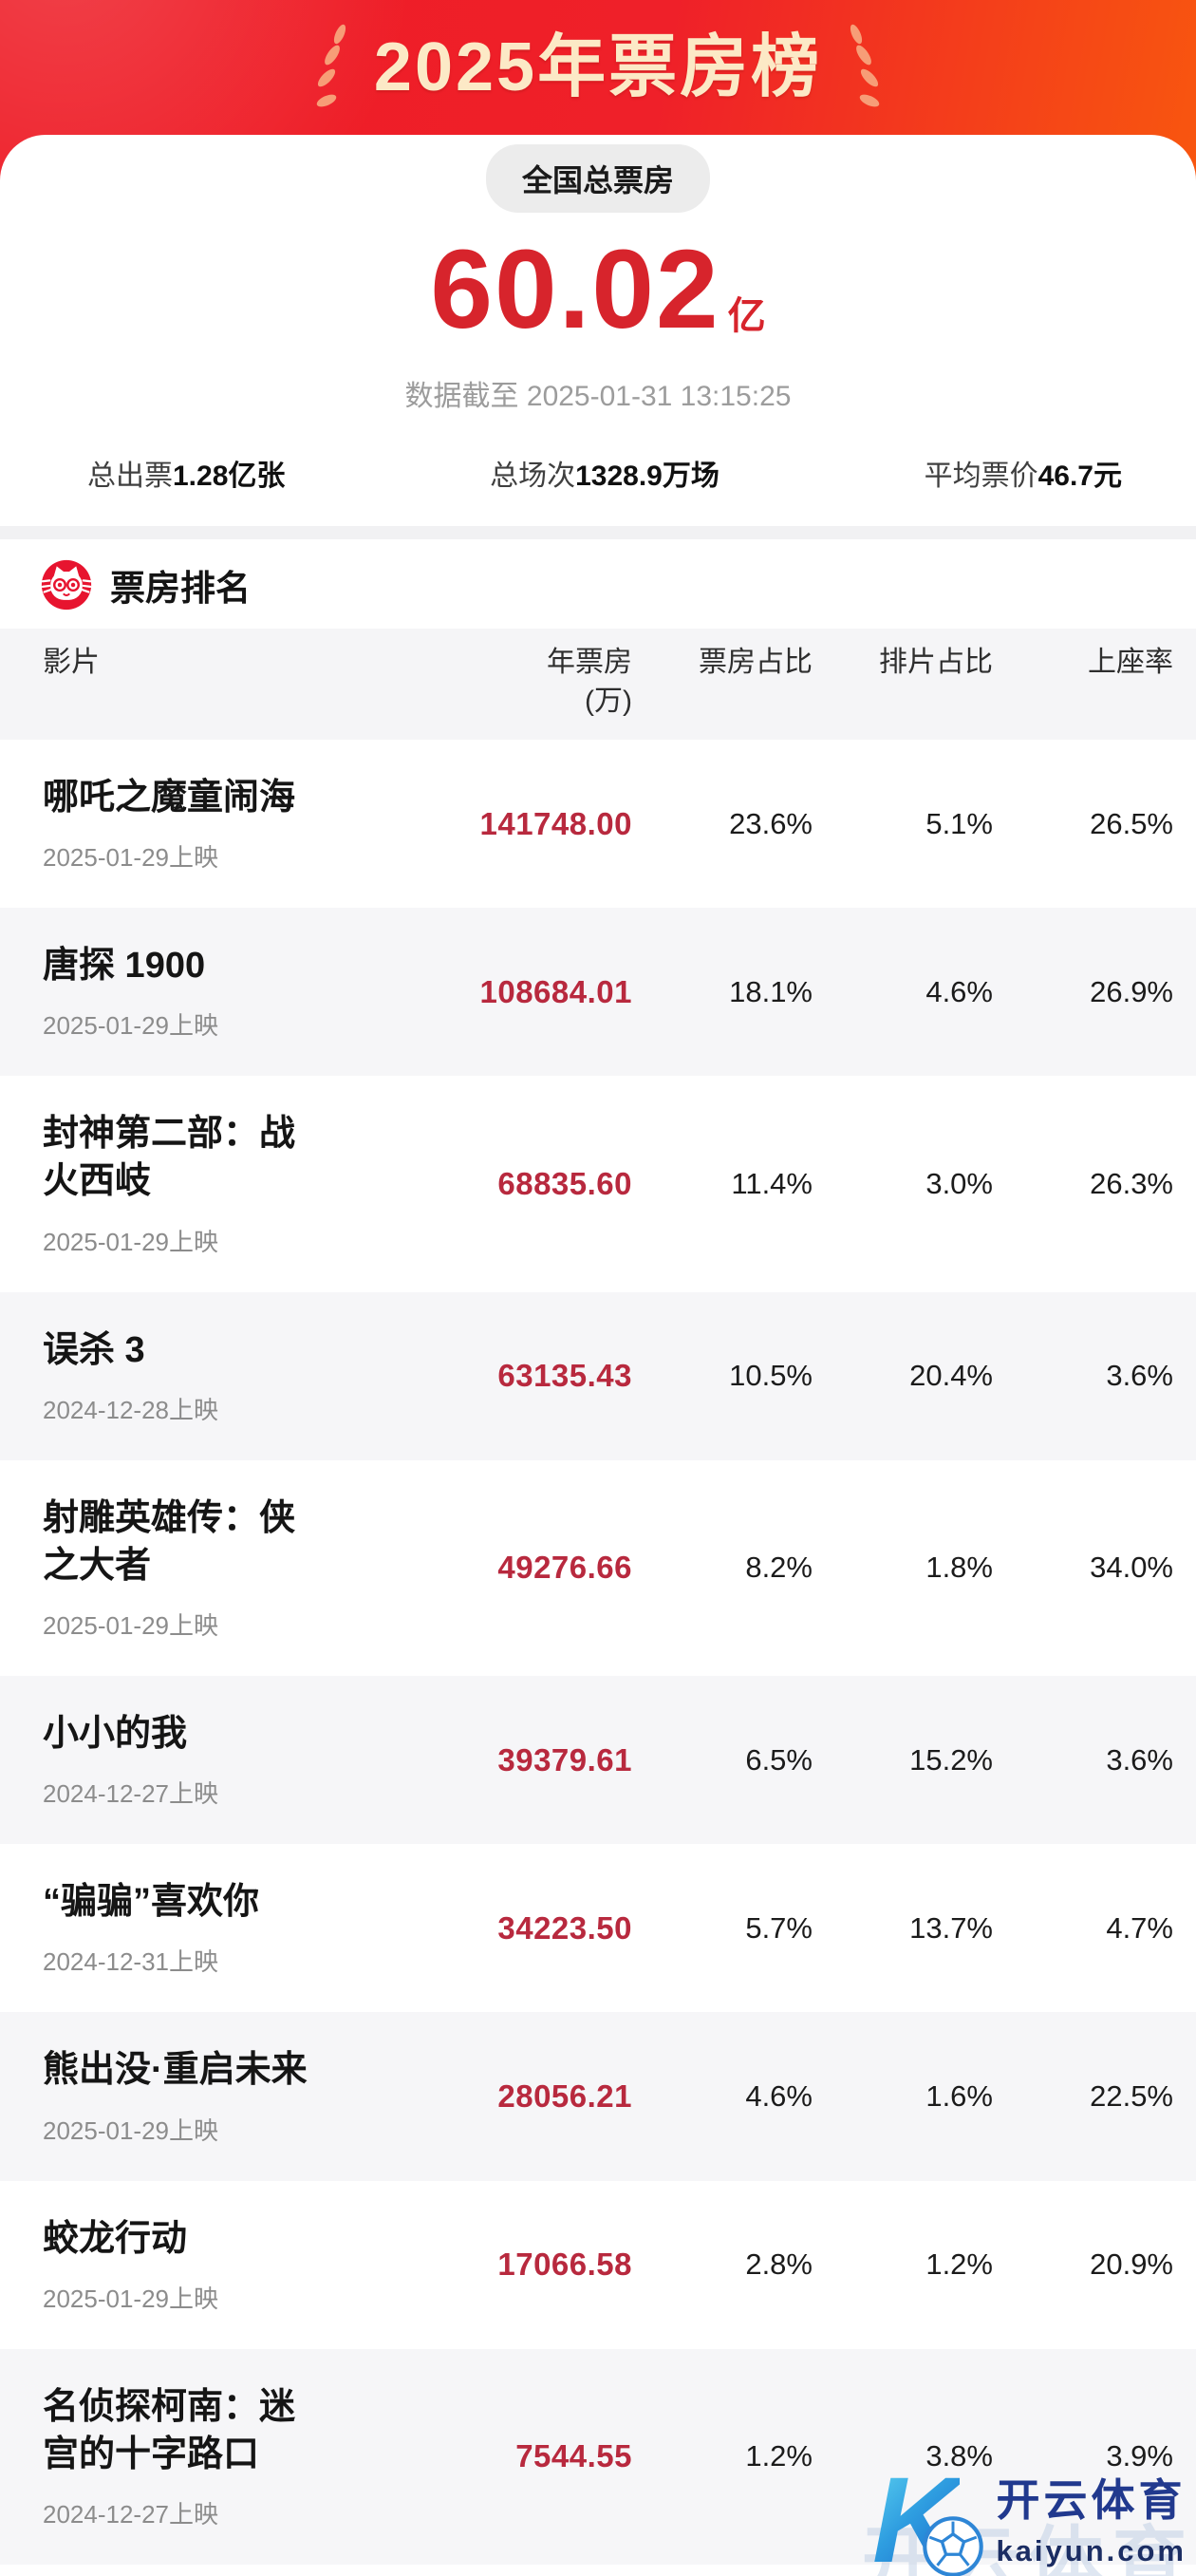 The width and height of the screenshot is (1196, 2576). I want to click on box-office-value: 108684.01, so click(555, 991).